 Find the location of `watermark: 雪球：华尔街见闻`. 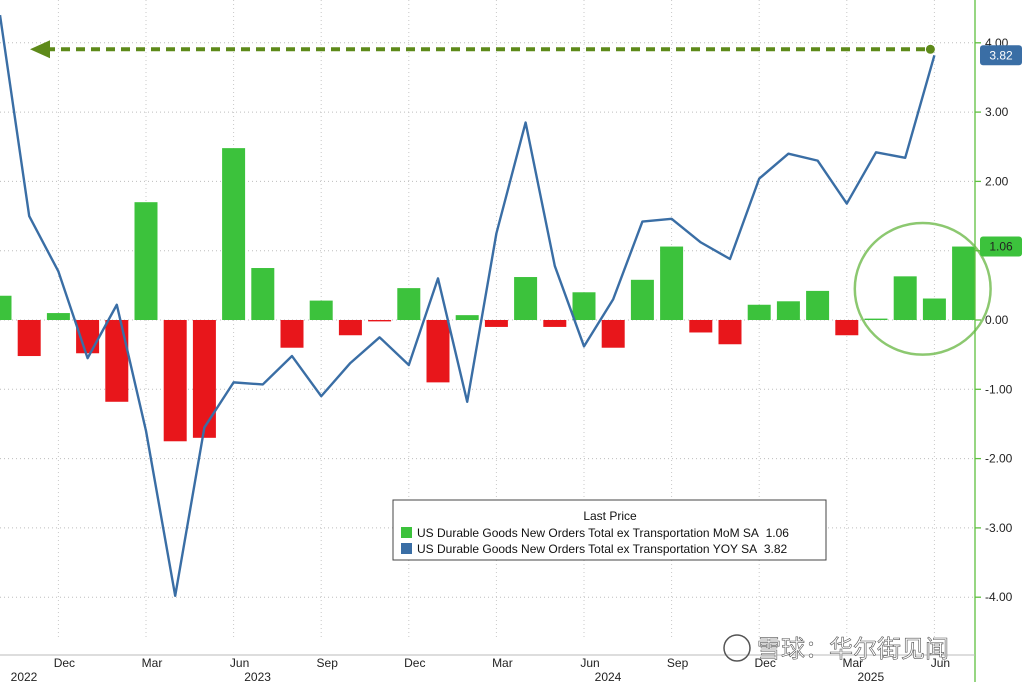

watermark: 雪球：华尔街见闻 is located at coordinates (836, 648).